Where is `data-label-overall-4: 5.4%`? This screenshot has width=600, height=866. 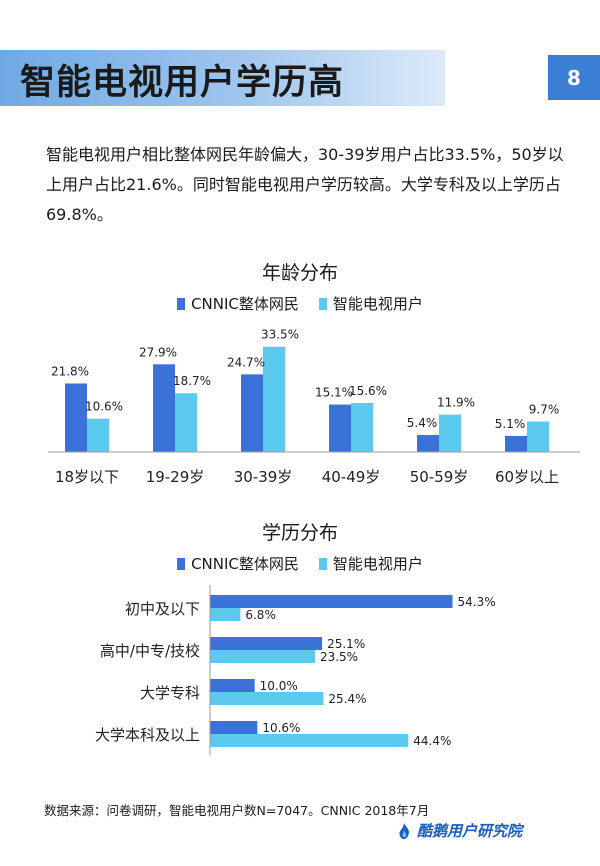 data-label-overall-4: 5.4% is located at coordinates (422, 423).